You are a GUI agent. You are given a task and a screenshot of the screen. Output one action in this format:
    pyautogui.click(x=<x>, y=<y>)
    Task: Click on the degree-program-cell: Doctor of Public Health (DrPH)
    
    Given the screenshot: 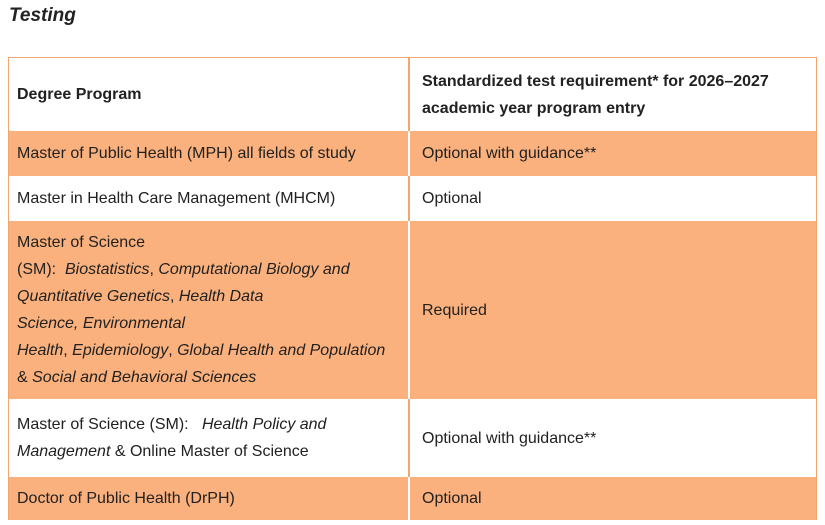 What is the action you would take?
    pyautogui.click(x=209, y=498)
    